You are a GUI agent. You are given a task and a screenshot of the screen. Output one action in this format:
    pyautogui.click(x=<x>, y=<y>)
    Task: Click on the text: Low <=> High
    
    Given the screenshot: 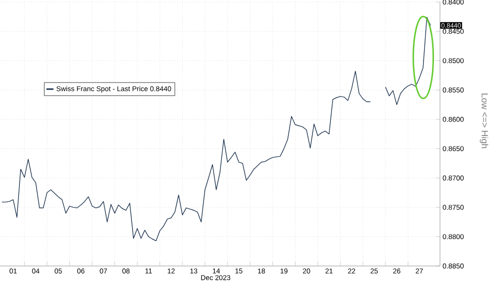 What is the action you would take?
    pyautogui.click(x=484, y=121)
    